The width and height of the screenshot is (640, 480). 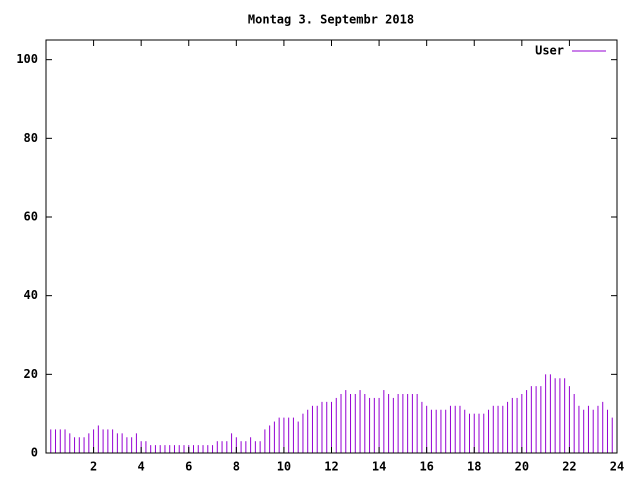 I want to click on x-tick-label: 2, so click(x=93, y=467).